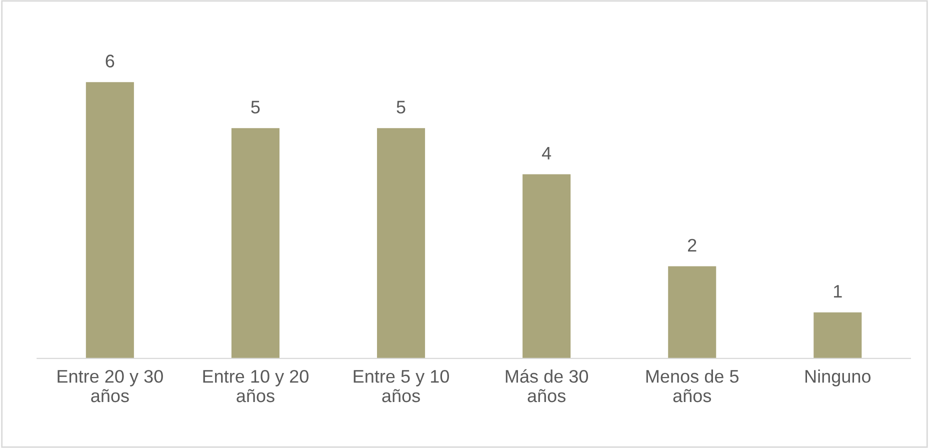 The height and width of the screenshot is (448, 929). What do you see at coordinates (838, 291) in the screenshot?
I see `data-label: 1` at bounding box center [838, 291].